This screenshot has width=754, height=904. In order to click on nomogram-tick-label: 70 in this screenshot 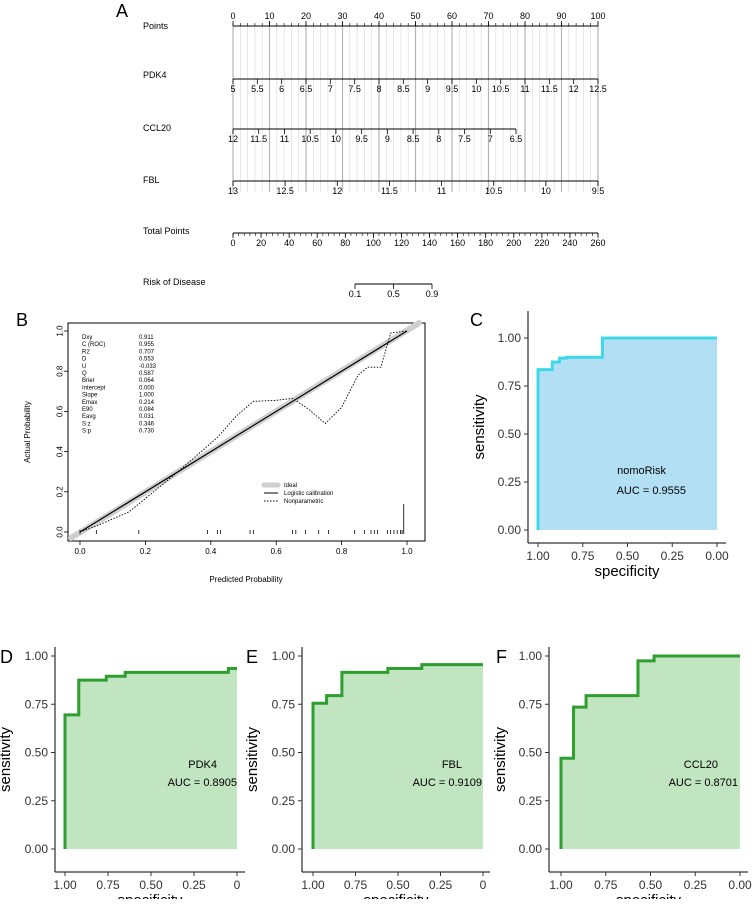, I will do `click(488, 16)`.